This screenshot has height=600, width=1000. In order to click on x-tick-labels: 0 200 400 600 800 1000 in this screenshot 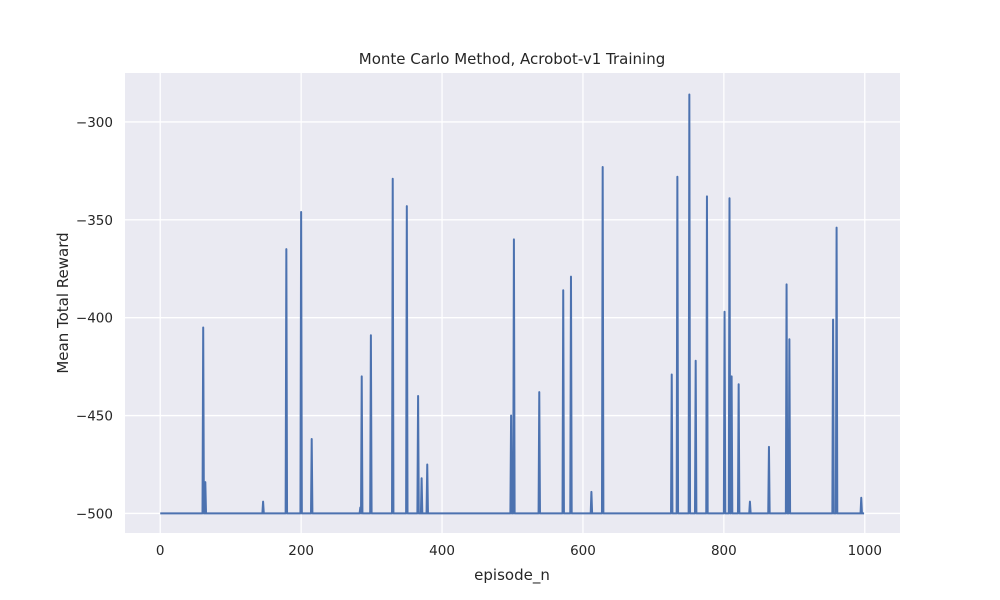, I will do `click(519, 551)`.